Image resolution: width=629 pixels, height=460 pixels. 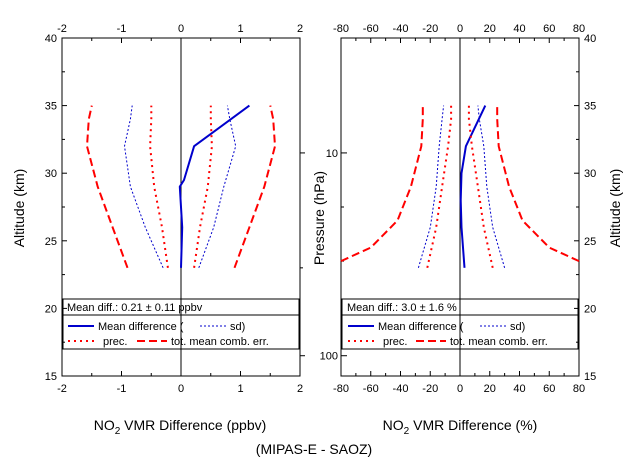 What do you see at coordinates (333, 255) in the screenshot?
I see `right-pressure-ticks: 10 100` at bounding box center [333, 255].